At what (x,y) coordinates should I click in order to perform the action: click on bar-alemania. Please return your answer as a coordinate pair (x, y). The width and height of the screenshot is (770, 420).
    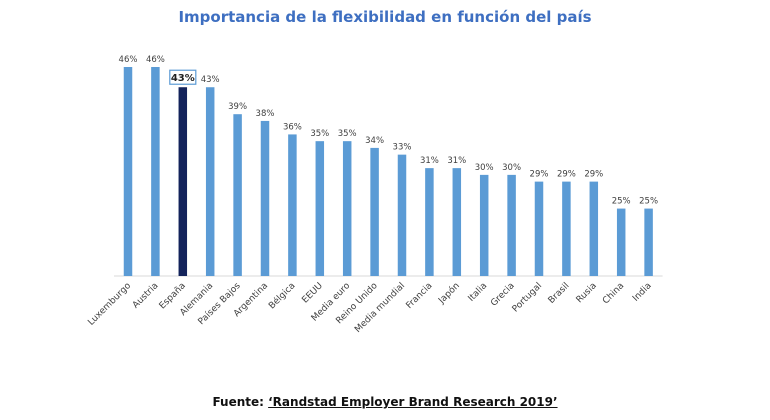
    Looking at the image, I should click on (210, 182).